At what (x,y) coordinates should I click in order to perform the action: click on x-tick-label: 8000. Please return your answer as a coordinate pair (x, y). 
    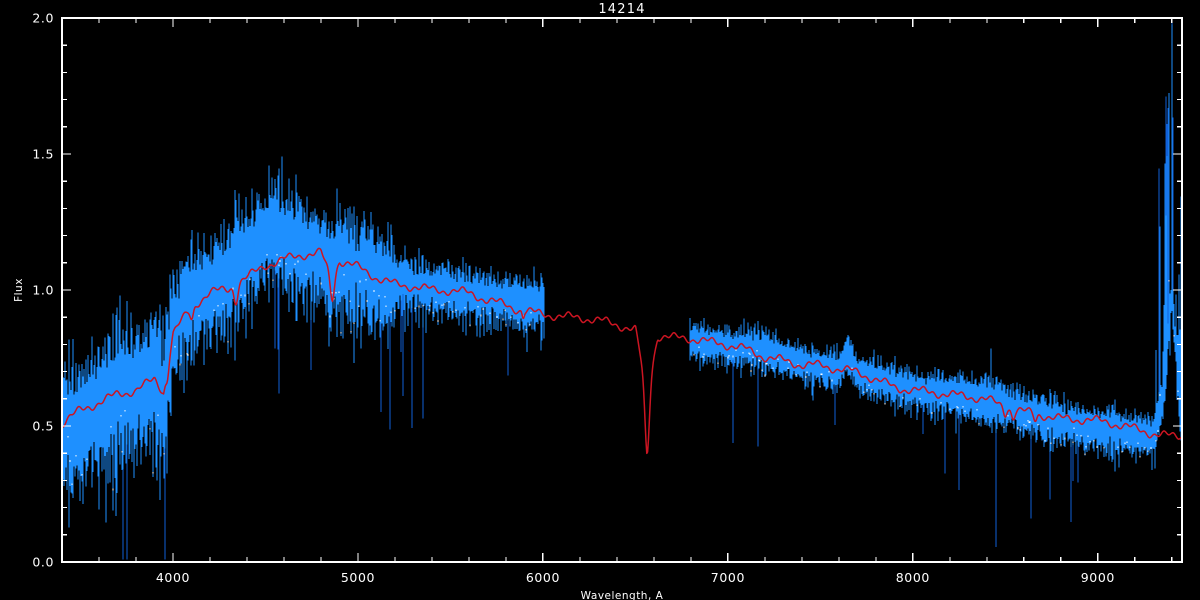
    Looking at the image, I should click on (913, 577).